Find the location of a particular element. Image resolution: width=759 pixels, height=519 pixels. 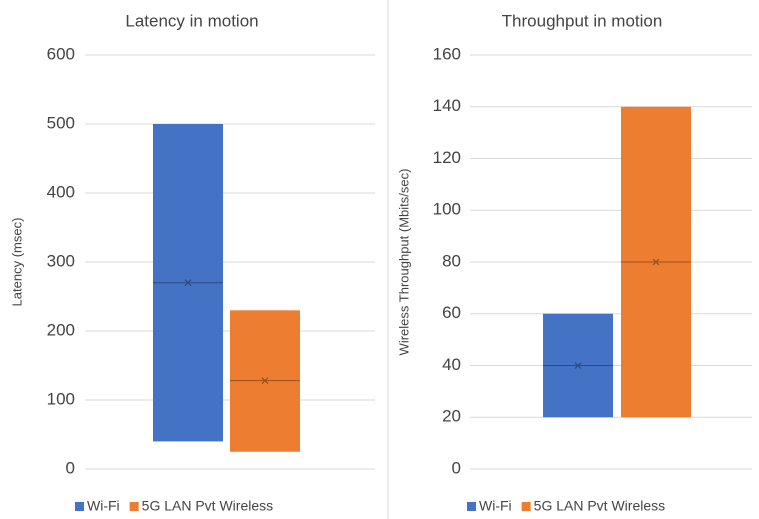

y-axis-label: Latency (msec) is located at coordinates (16, 262).